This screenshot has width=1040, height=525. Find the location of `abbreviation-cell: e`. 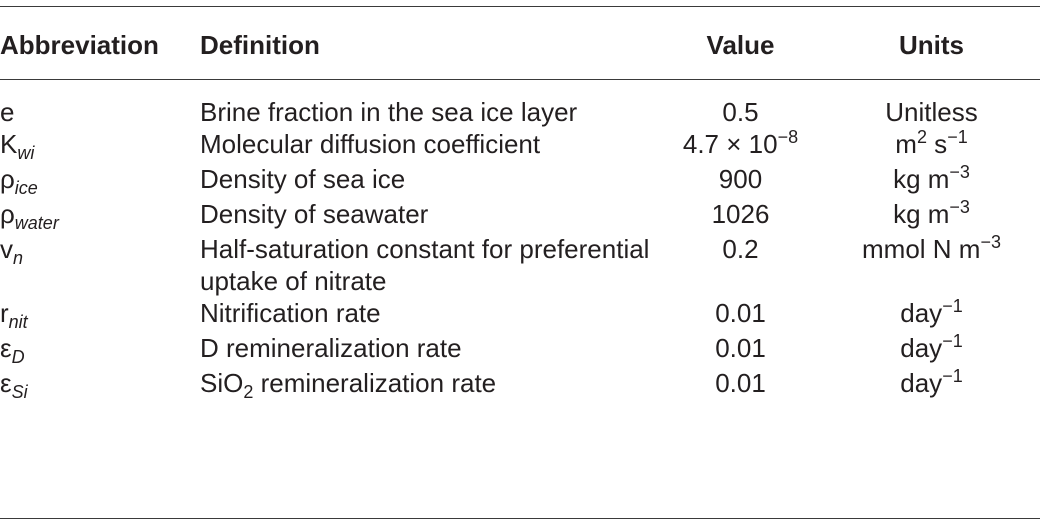

abbreviation-cell: e is located at coordinates (100, 104).